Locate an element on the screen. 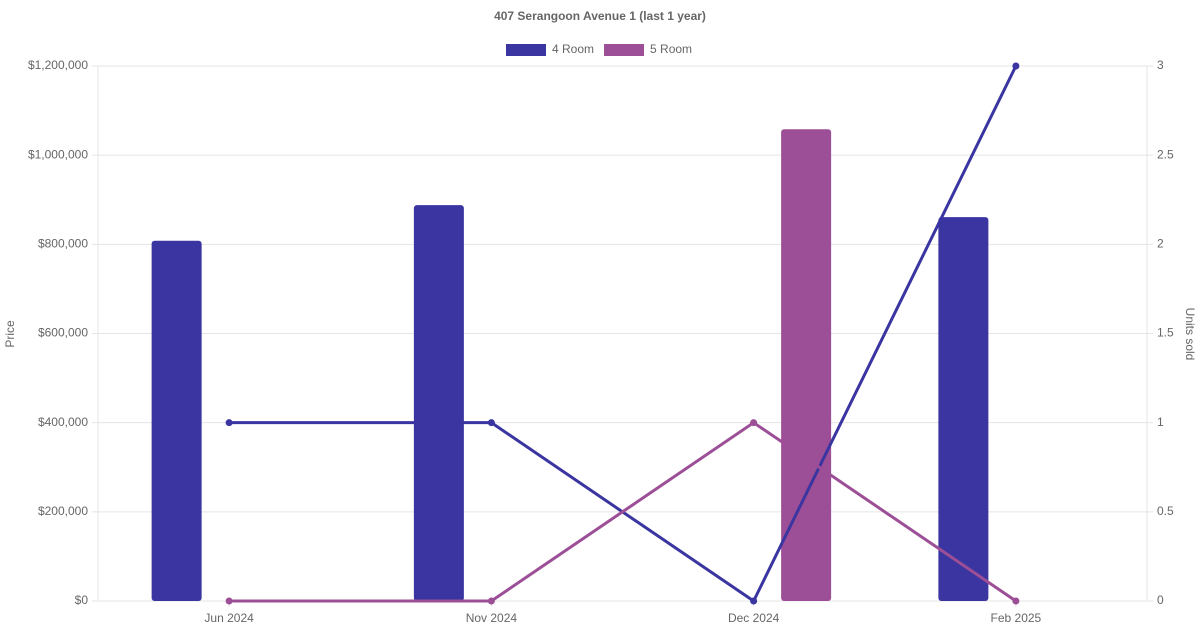  y2-tick-label: 0.5 is located at coordinates (1165, 511).